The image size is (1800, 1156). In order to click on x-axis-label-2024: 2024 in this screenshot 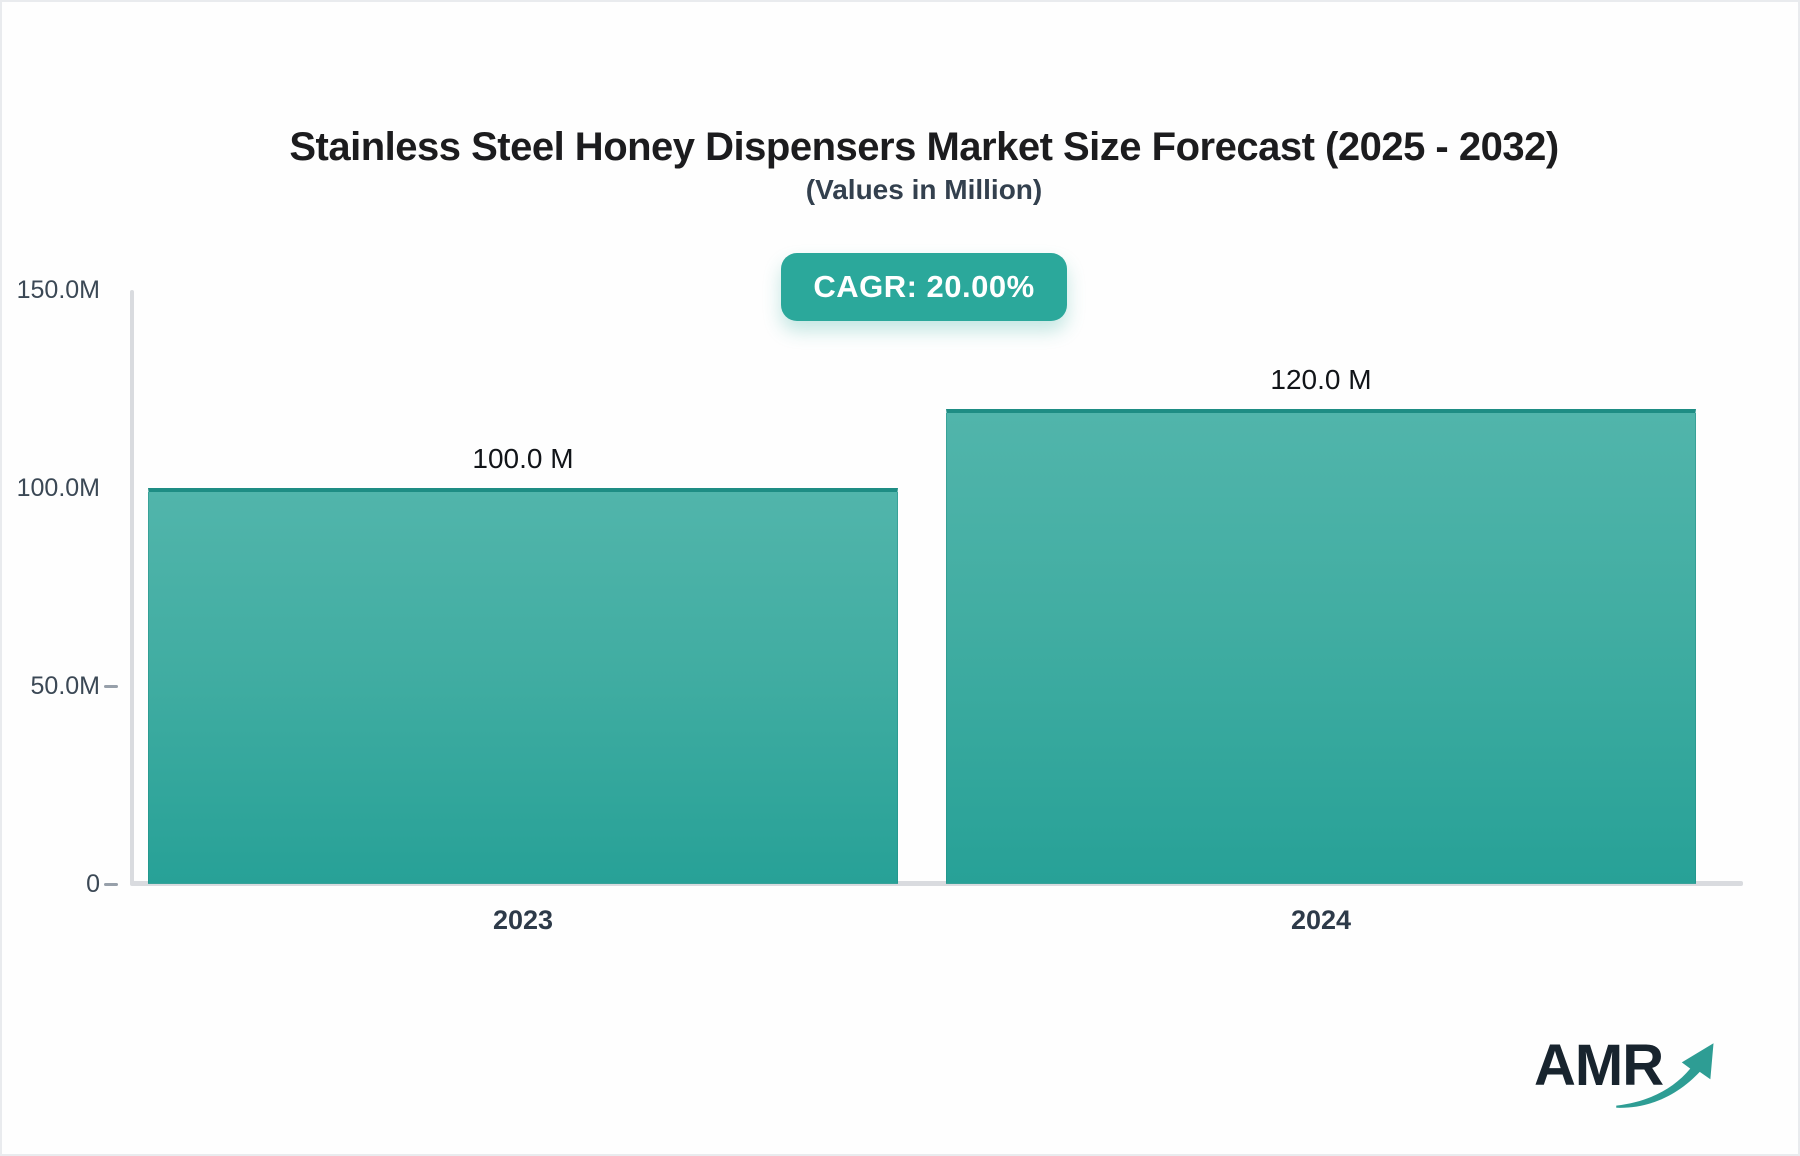, I will do `click(1321, 920)`.